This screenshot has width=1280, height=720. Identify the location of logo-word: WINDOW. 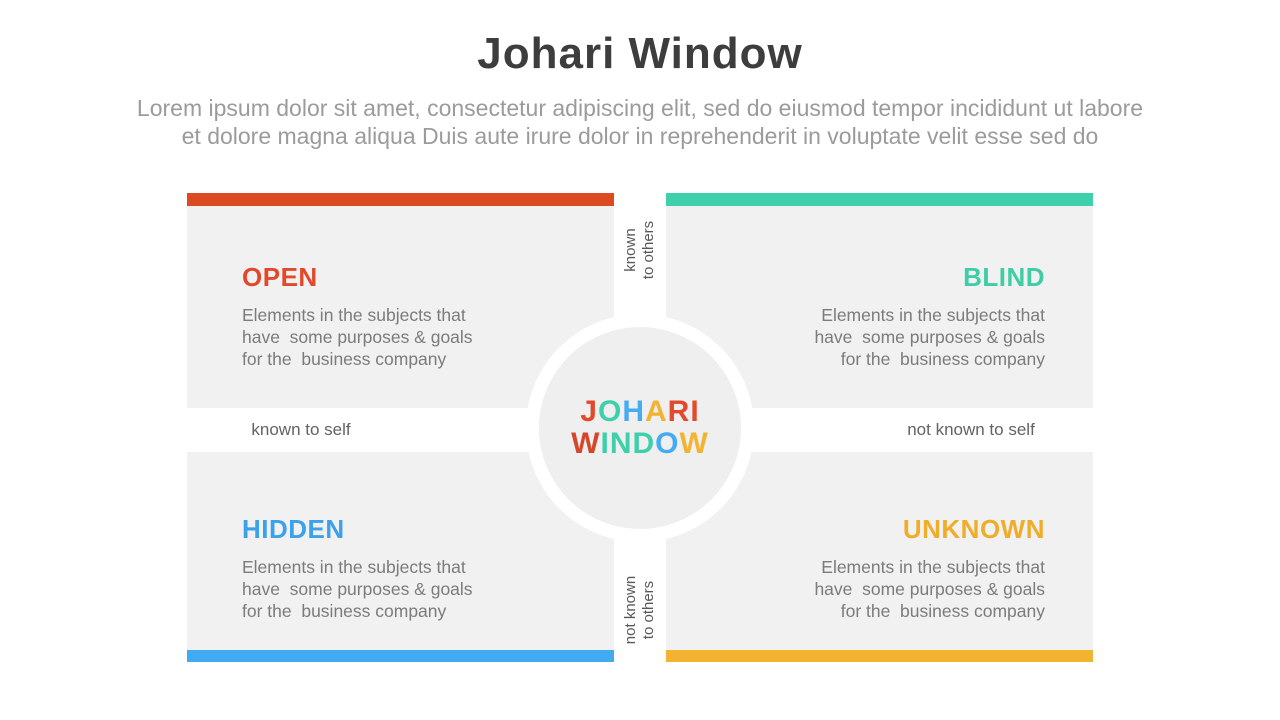
(640, 444).